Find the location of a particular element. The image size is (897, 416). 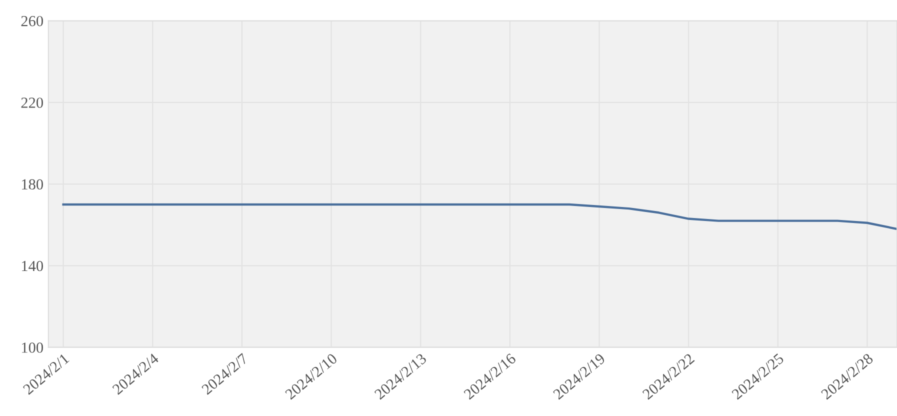

line-series is located at coordinates (479, 216).